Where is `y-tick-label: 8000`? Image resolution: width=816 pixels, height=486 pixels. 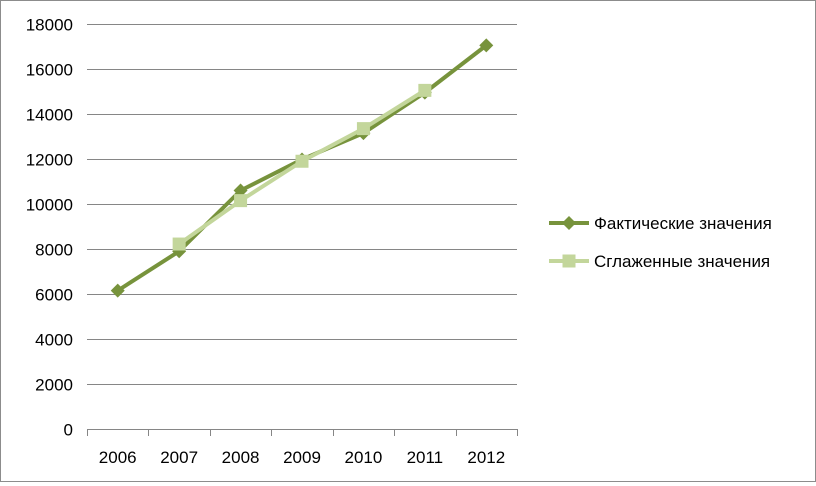
y-tick-label: 8000 is located at coordinates (54, 250).